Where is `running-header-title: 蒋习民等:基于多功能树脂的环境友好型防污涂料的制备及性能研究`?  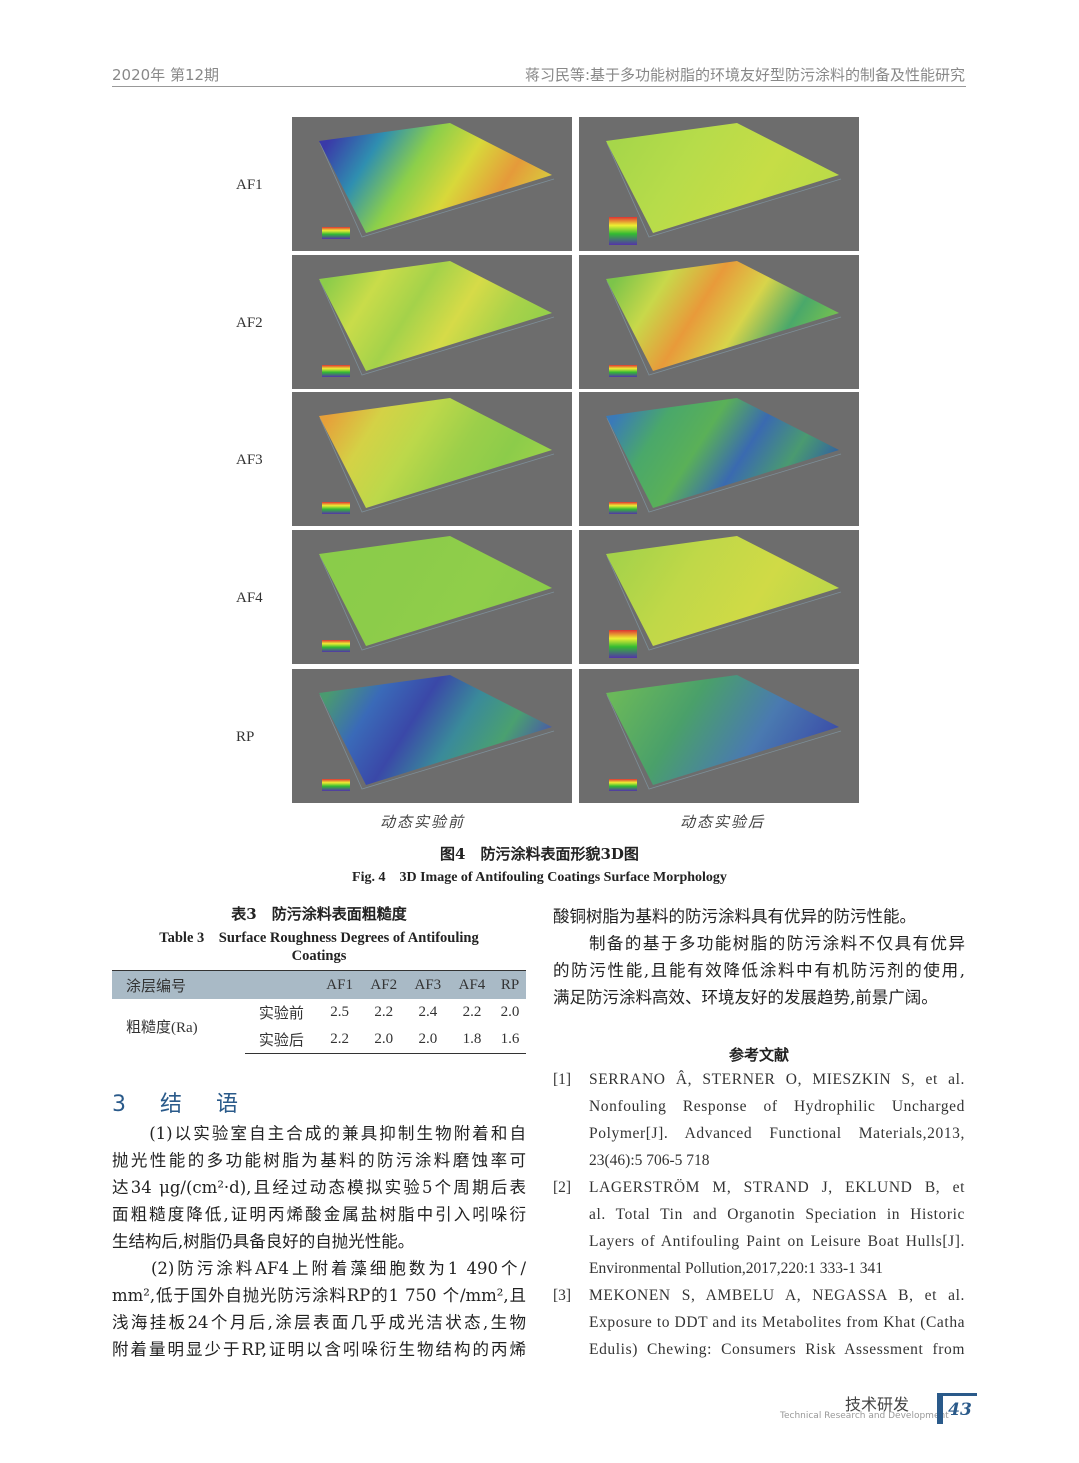
running-header-title: 蒋习民等:基于多功能树脂的环境友好型防污涂料的制备及性能研究 is located at coordinates (744, 75).